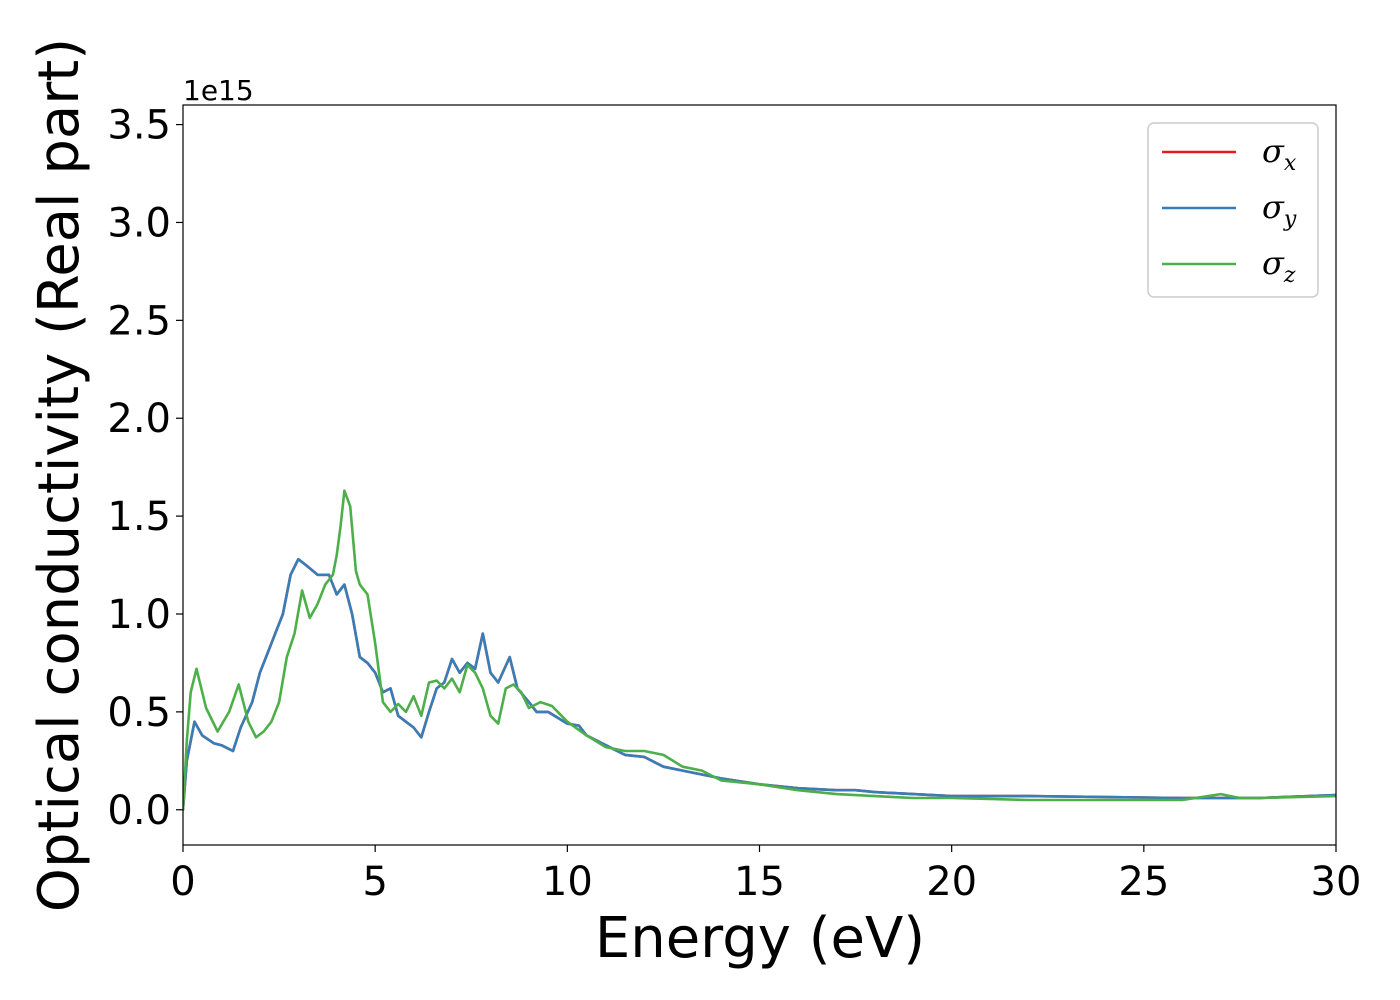 This screenshot has height=1000, width=1400. I want to click on legend-label-x: σx, so click(1279, 154).